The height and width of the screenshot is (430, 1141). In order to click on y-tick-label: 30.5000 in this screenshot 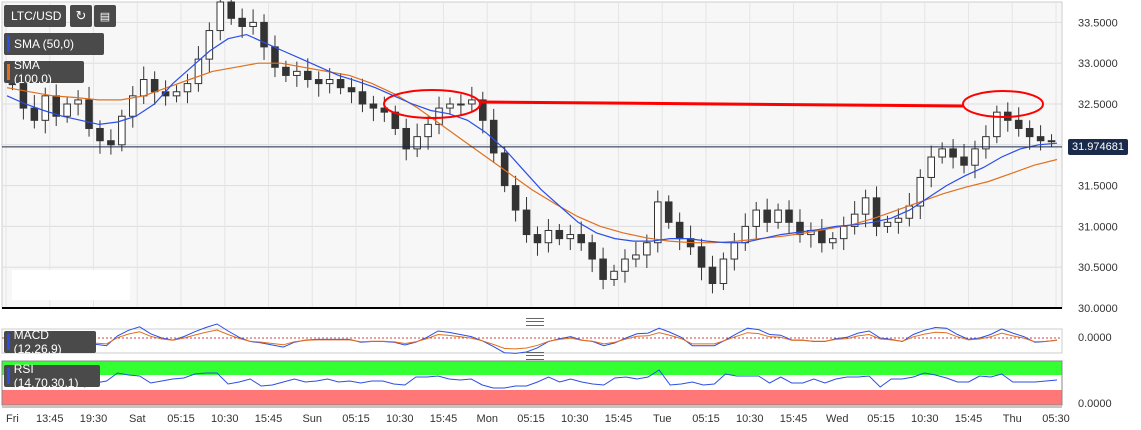, I will do `click(1098, 268)`.